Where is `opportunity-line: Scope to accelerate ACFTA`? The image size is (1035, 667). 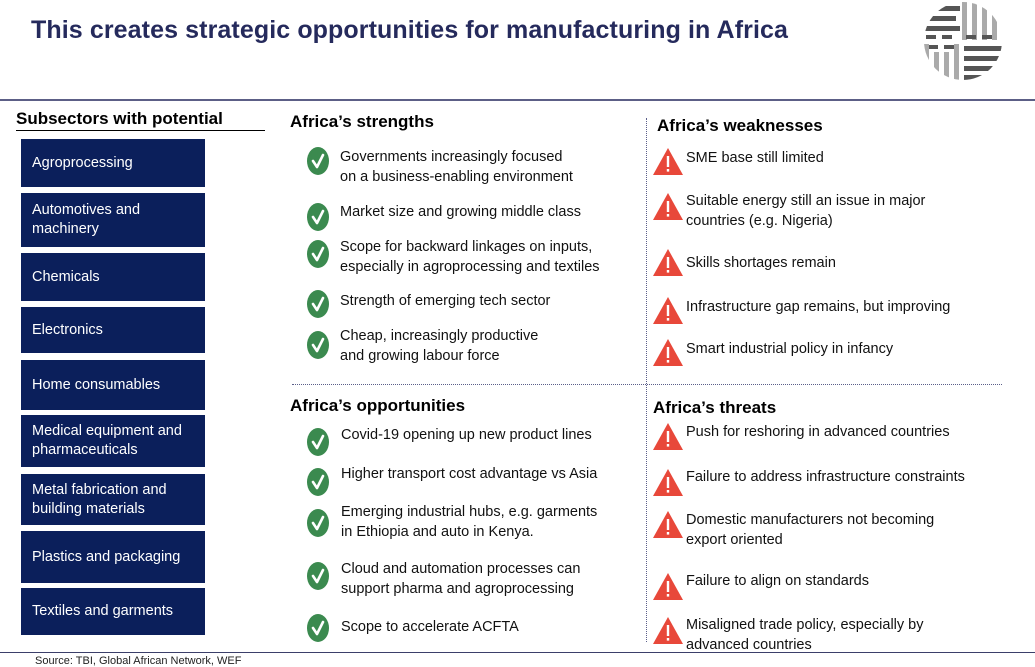 opportunity-line: Scope to accelerate ACFTA is located at coordinates (430, 627).